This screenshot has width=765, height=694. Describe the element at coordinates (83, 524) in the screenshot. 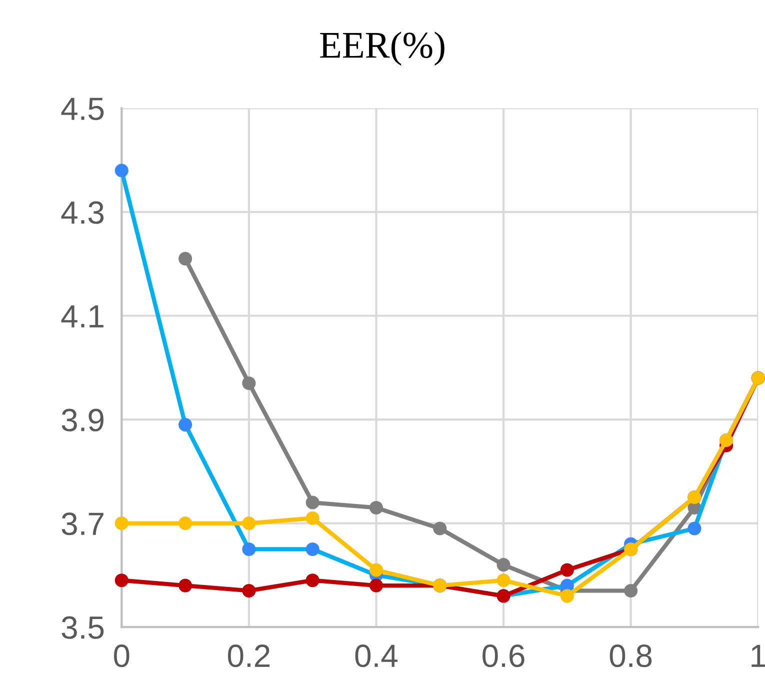

I see `y-tick-label: 3.7` at that location.